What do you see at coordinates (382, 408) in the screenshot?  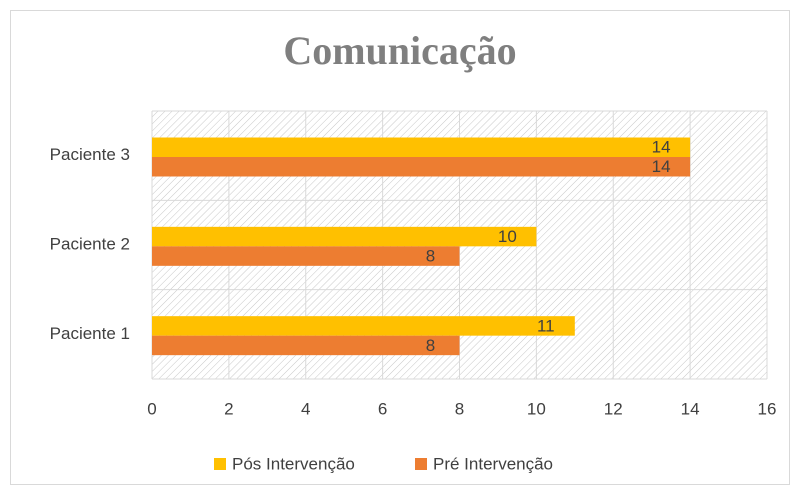 I see `x-tick-label: 6` at bounding box center [382, 408].